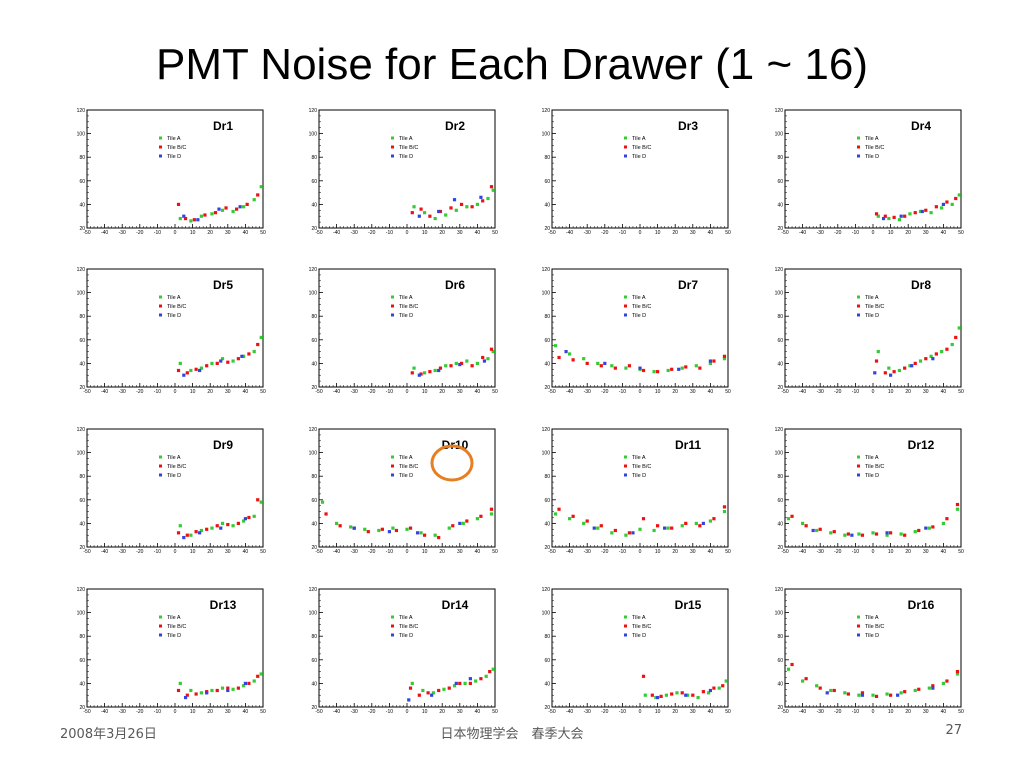 Image resolution: width=1024 pixels, height=768 pixels. Describe the element at coordinates (455, 126) in the screenshot. I see `drawer-label: Dr2` at that location.